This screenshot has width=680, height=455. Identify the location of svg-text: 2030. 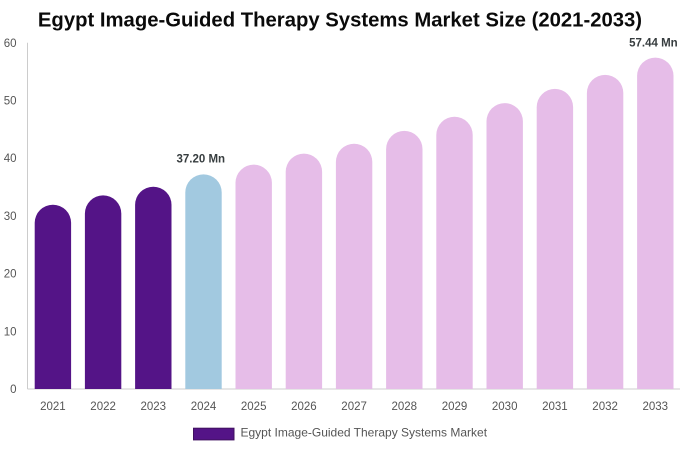
(505, 407).